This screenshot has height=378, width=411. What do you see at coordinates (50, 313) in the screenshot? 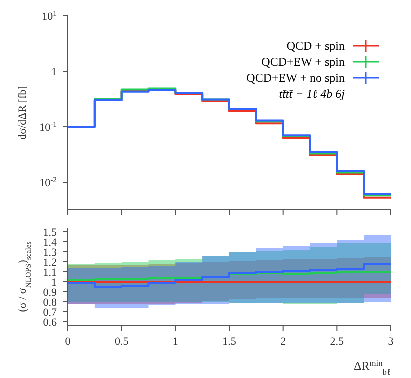
I see `y-tick-label: 0.7` at bounding box center [50, 313].